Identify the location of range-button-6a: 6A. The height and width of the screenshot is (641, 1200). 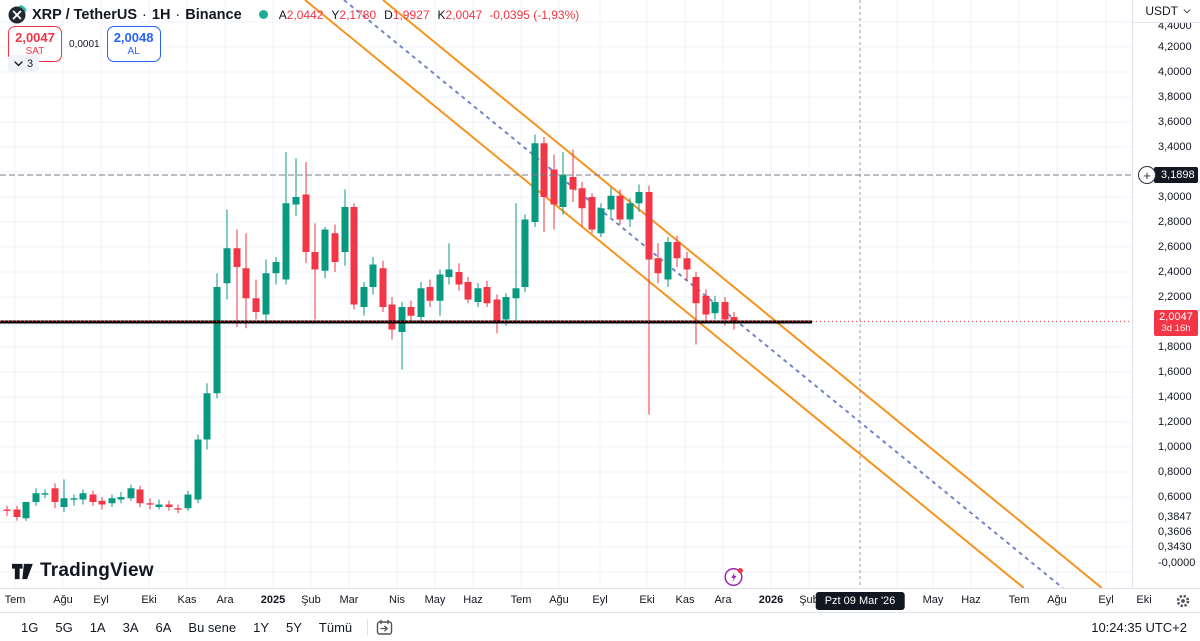
(163, 627).